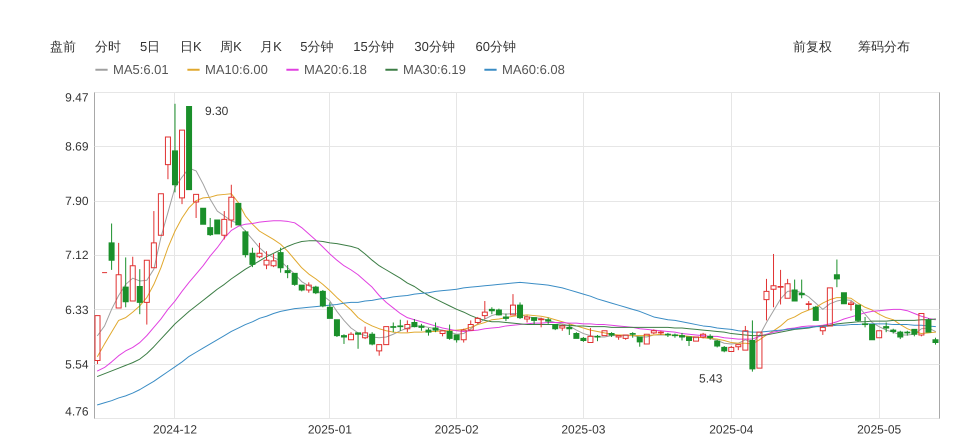  What do you see at coordinates (533, 69) in the screenshot?
I see `legend-label: MA60:6.08` at bounding box center [533, 69].